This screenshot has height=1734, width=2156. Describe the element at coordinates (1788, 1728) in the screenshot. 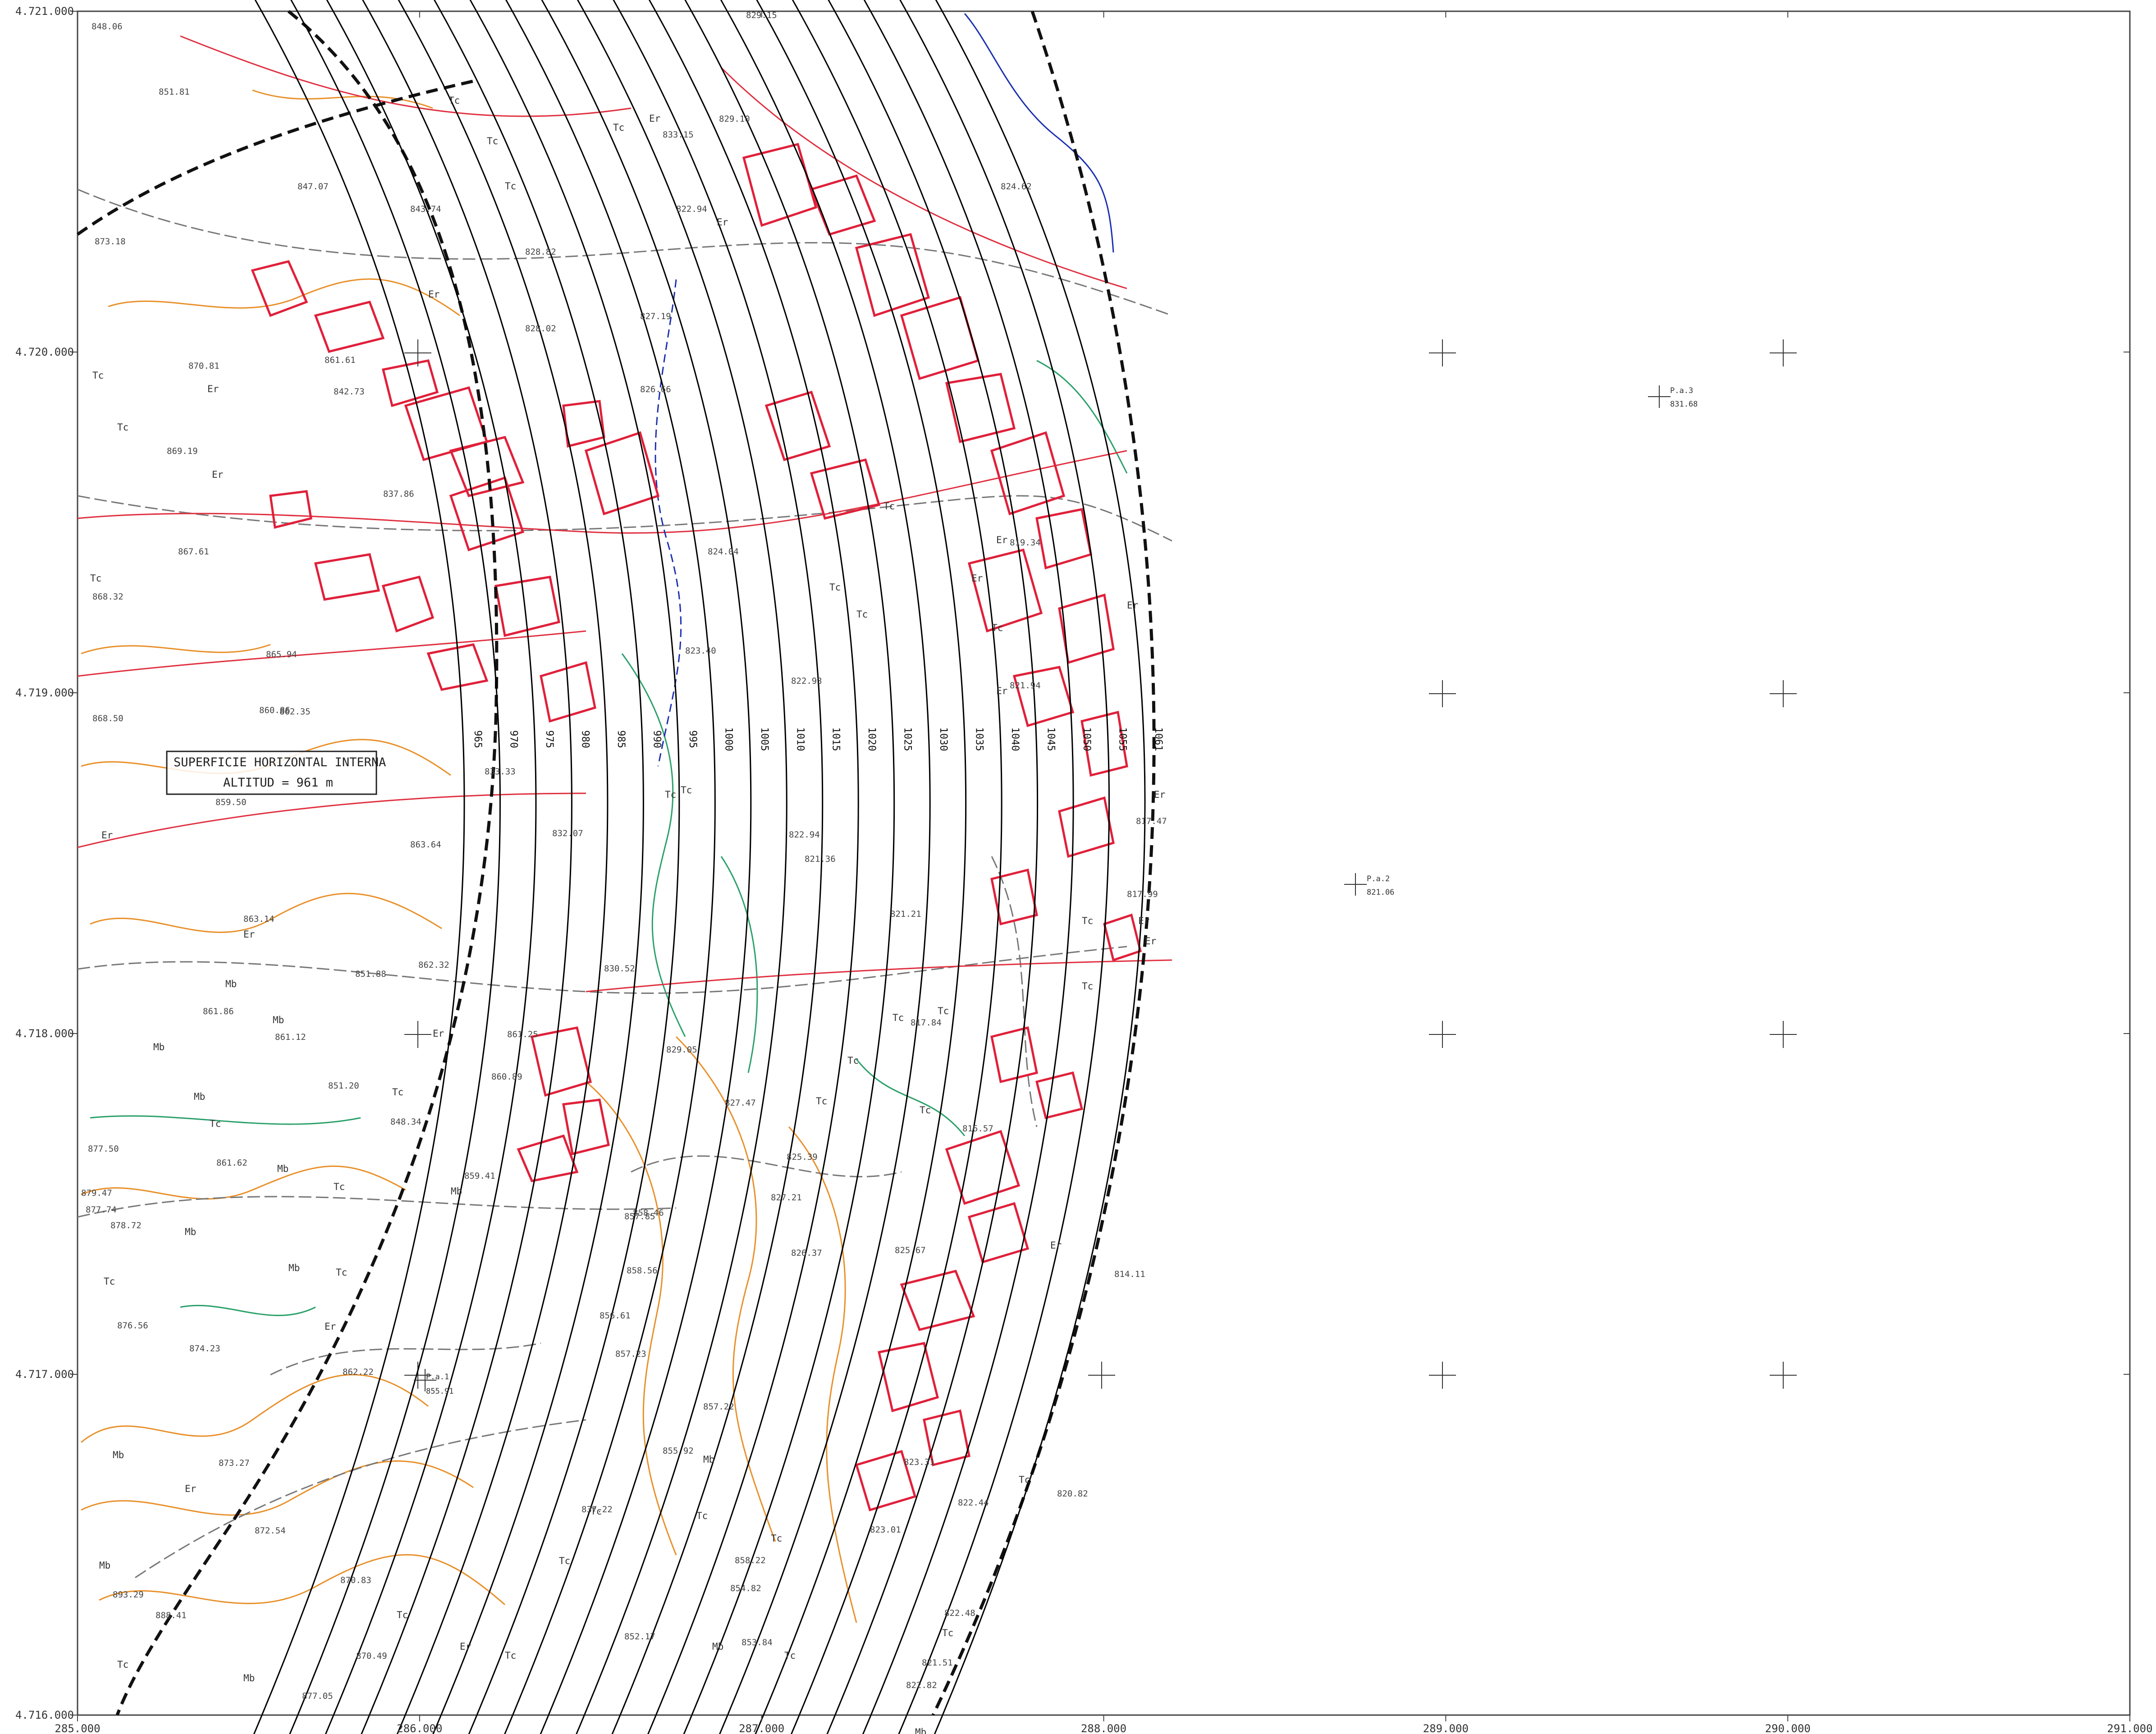

I see `x-tick-label: 290.000` at that location.